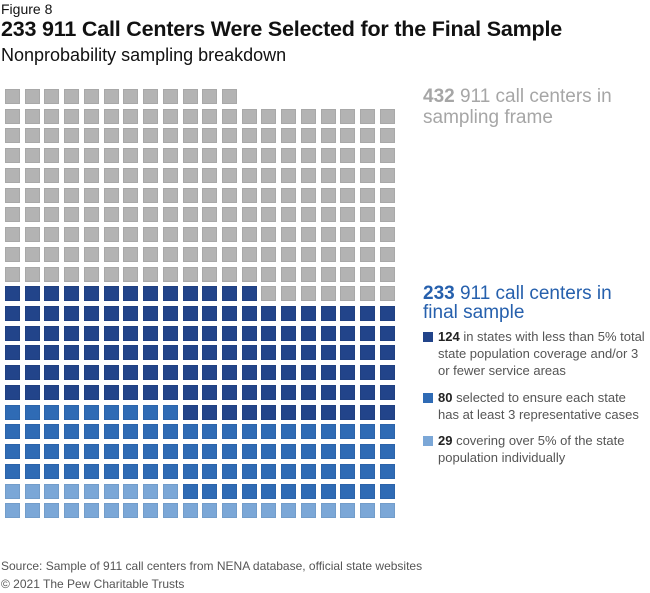 This screenshot has width=650, height=593. What do you see at coordinates (449, 336) in the screenshot?
I see `legend-count: 124` at bounding box center [449, 336].